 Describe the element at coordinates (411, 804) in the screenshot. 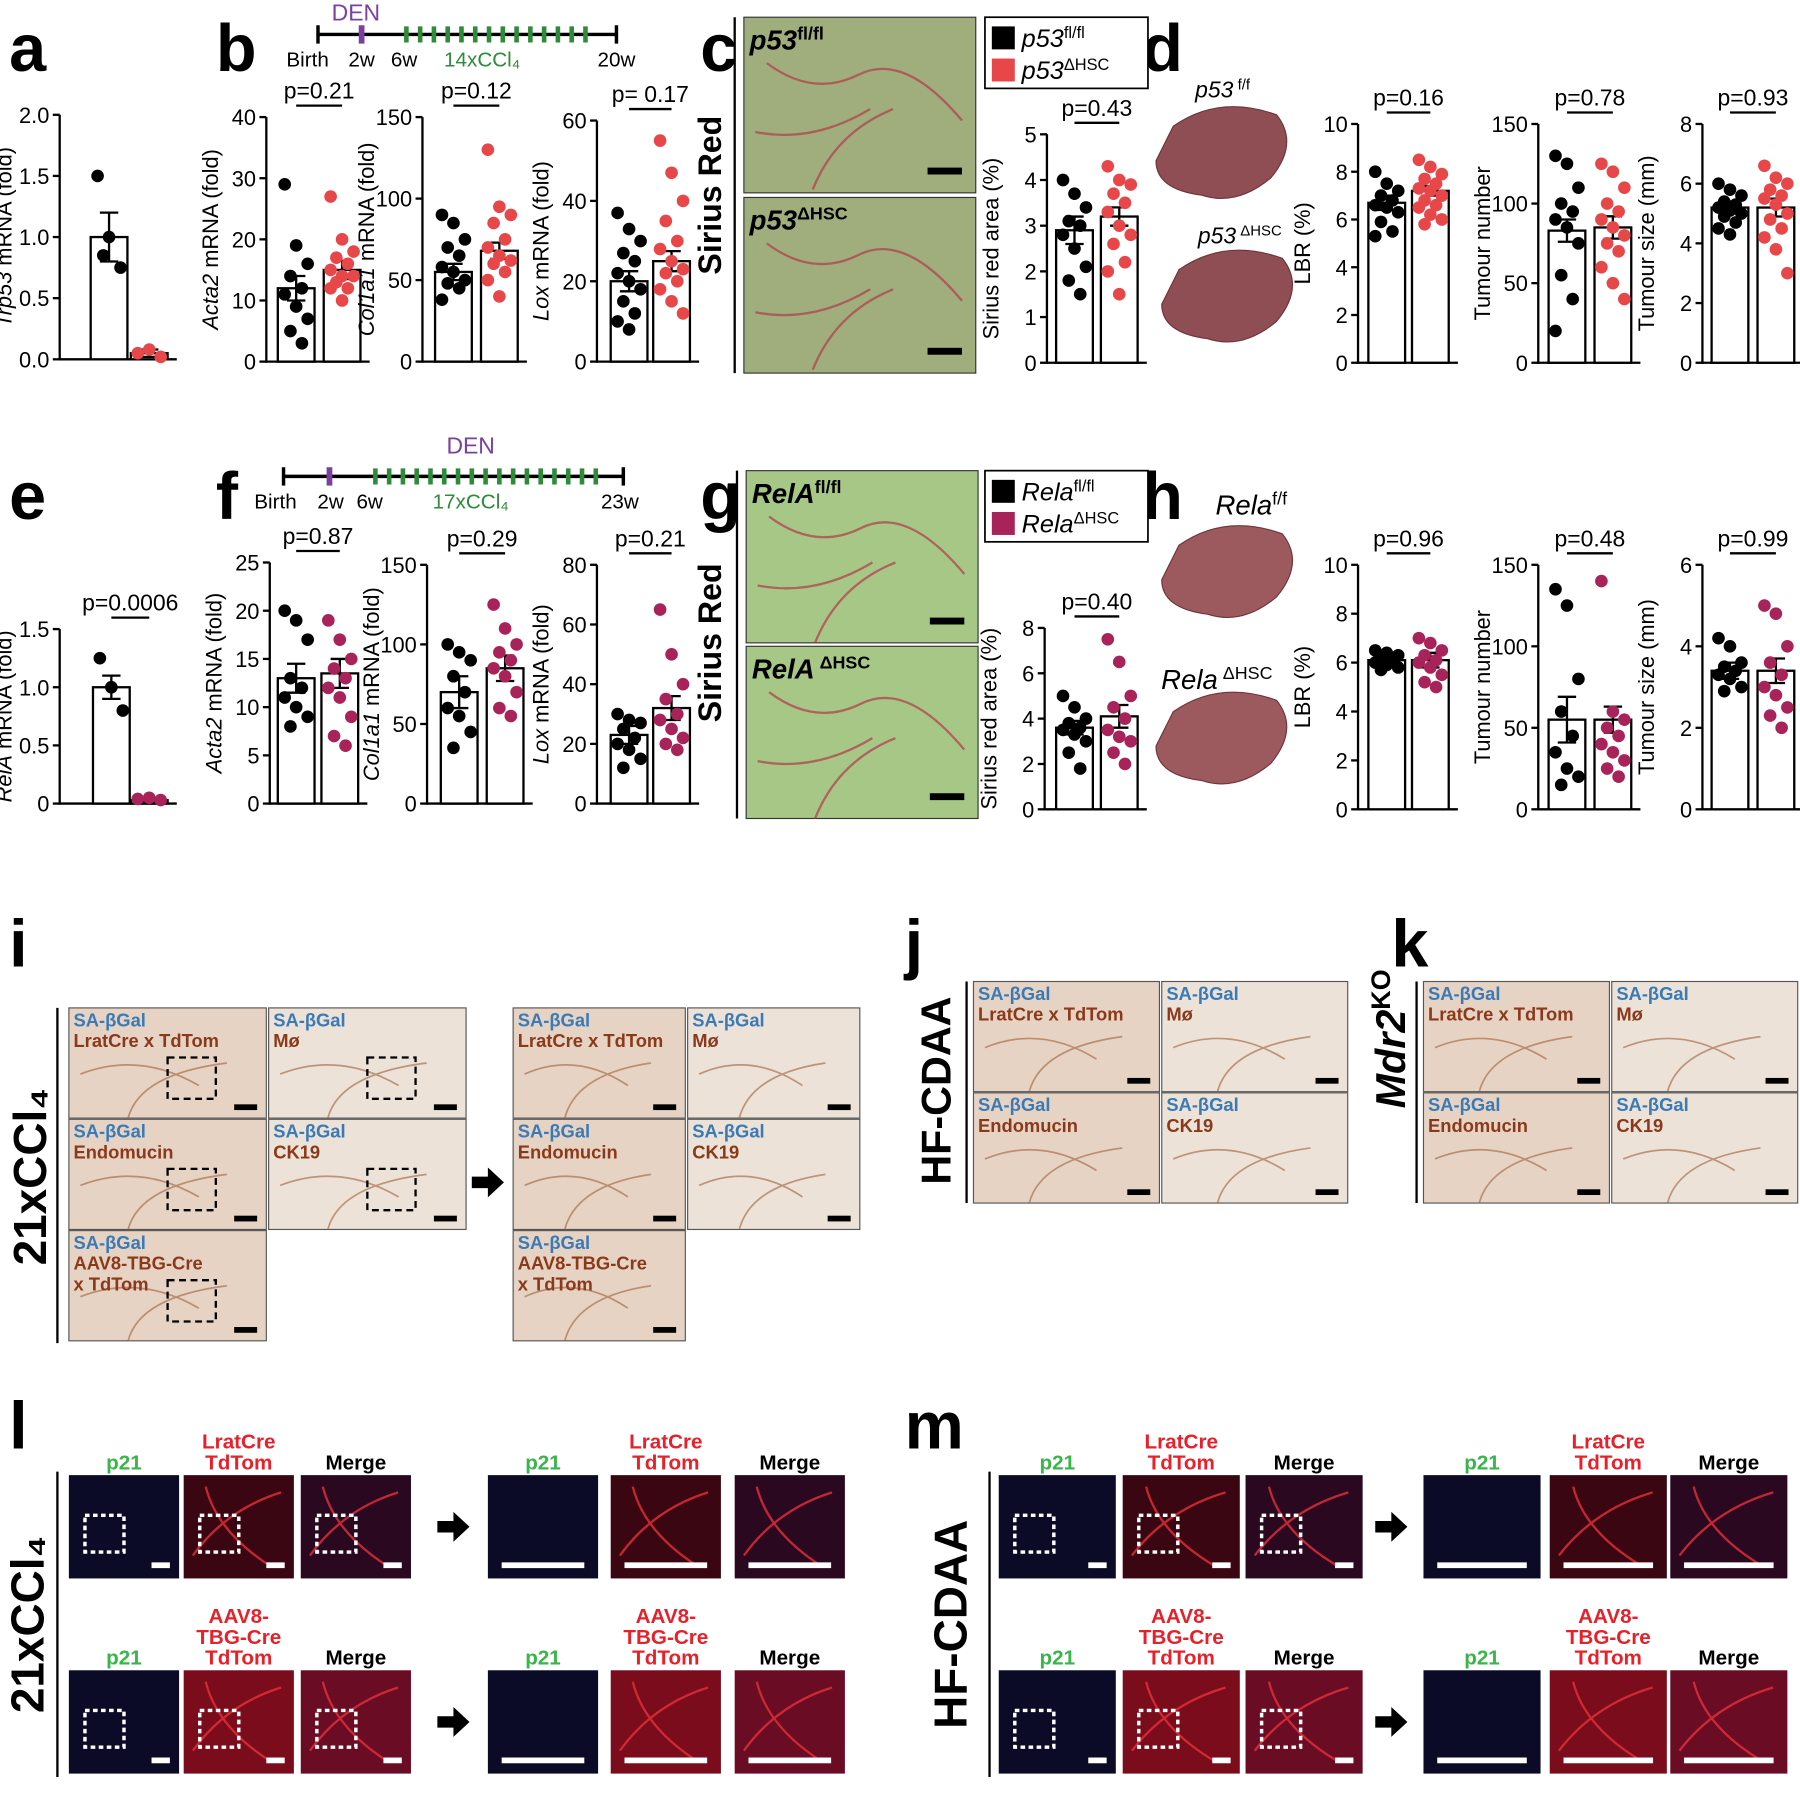

I see `y-tick-label: 0` at that location.